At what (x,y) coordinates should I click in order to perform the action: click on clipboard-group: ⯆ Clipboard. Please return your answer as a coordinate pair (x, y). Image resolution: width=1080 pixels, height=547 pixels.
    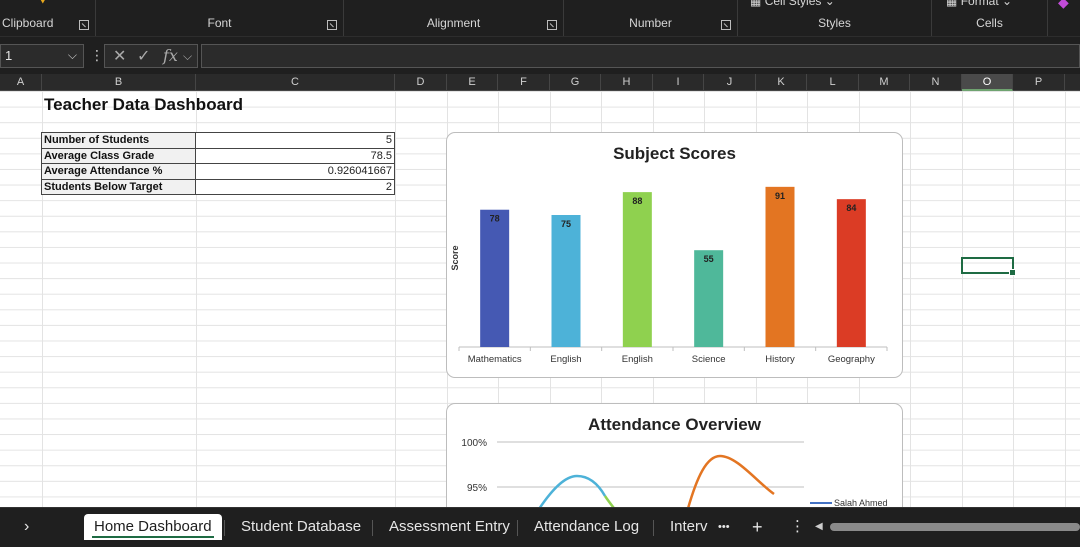
    Looking at the image, I should click on (48, 18).